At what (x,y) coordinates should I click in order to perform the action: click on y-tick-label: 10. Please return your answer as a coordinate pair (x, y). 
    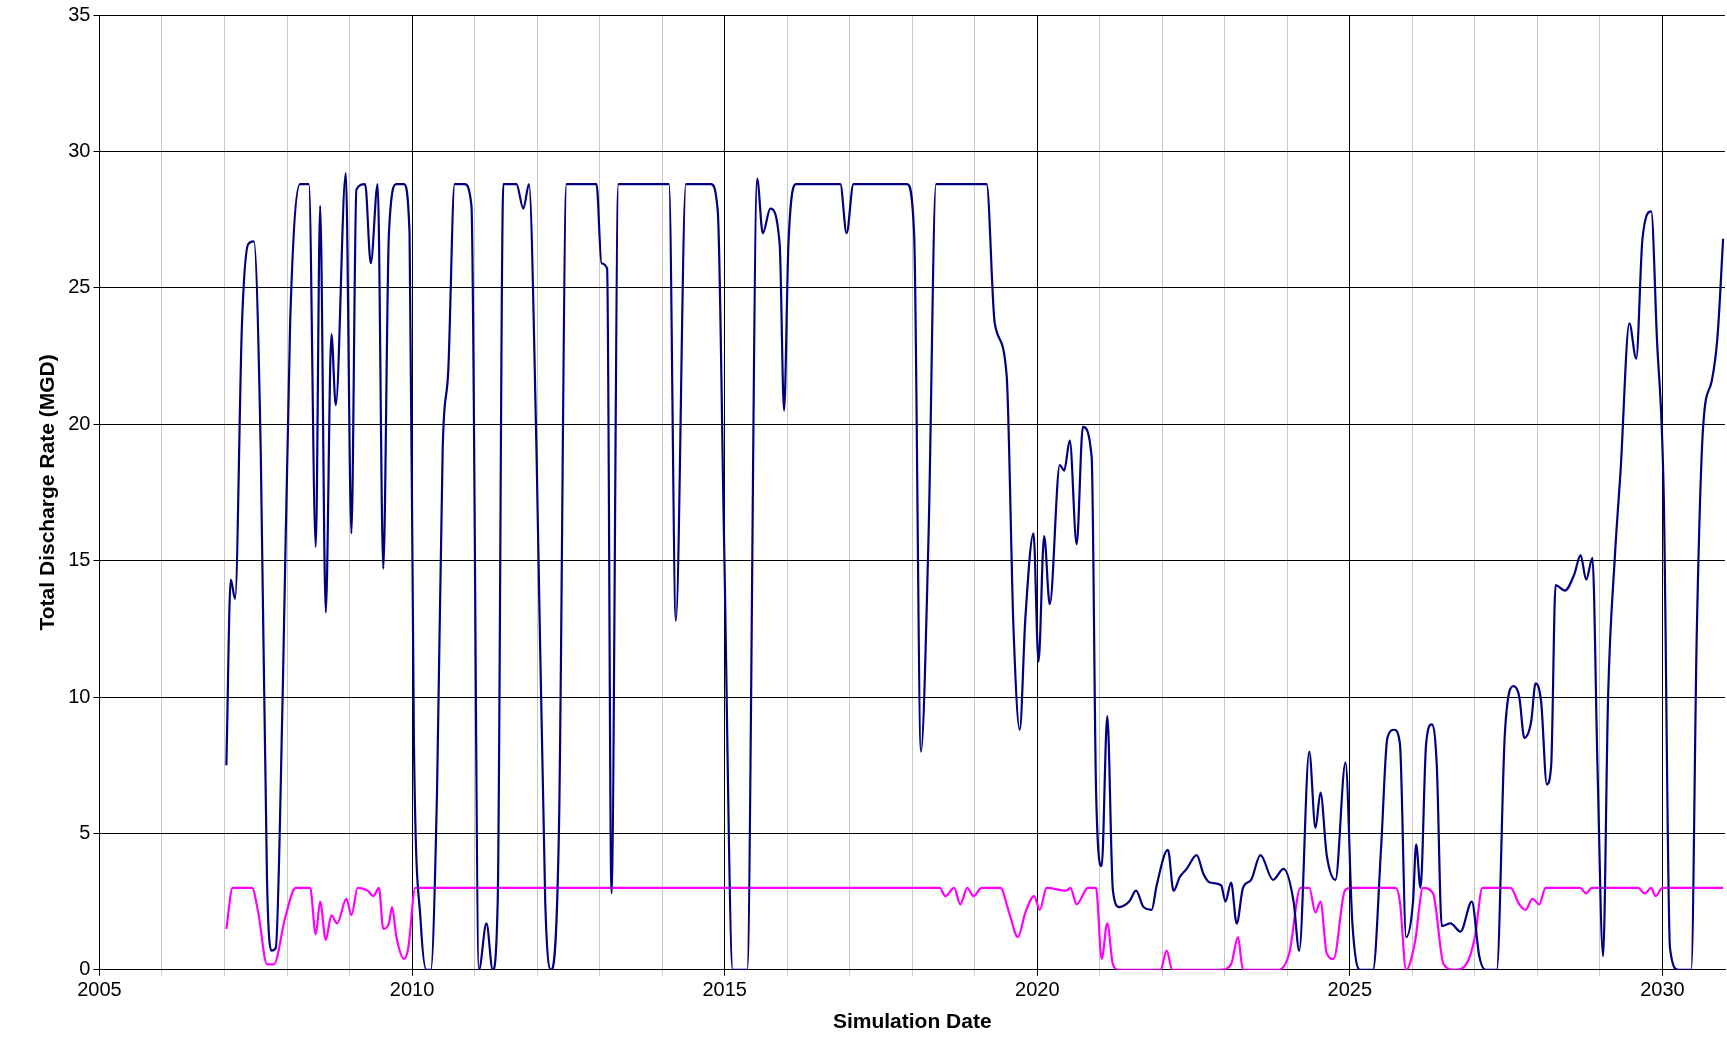
    Looking at the image, I should click on (79, 695).